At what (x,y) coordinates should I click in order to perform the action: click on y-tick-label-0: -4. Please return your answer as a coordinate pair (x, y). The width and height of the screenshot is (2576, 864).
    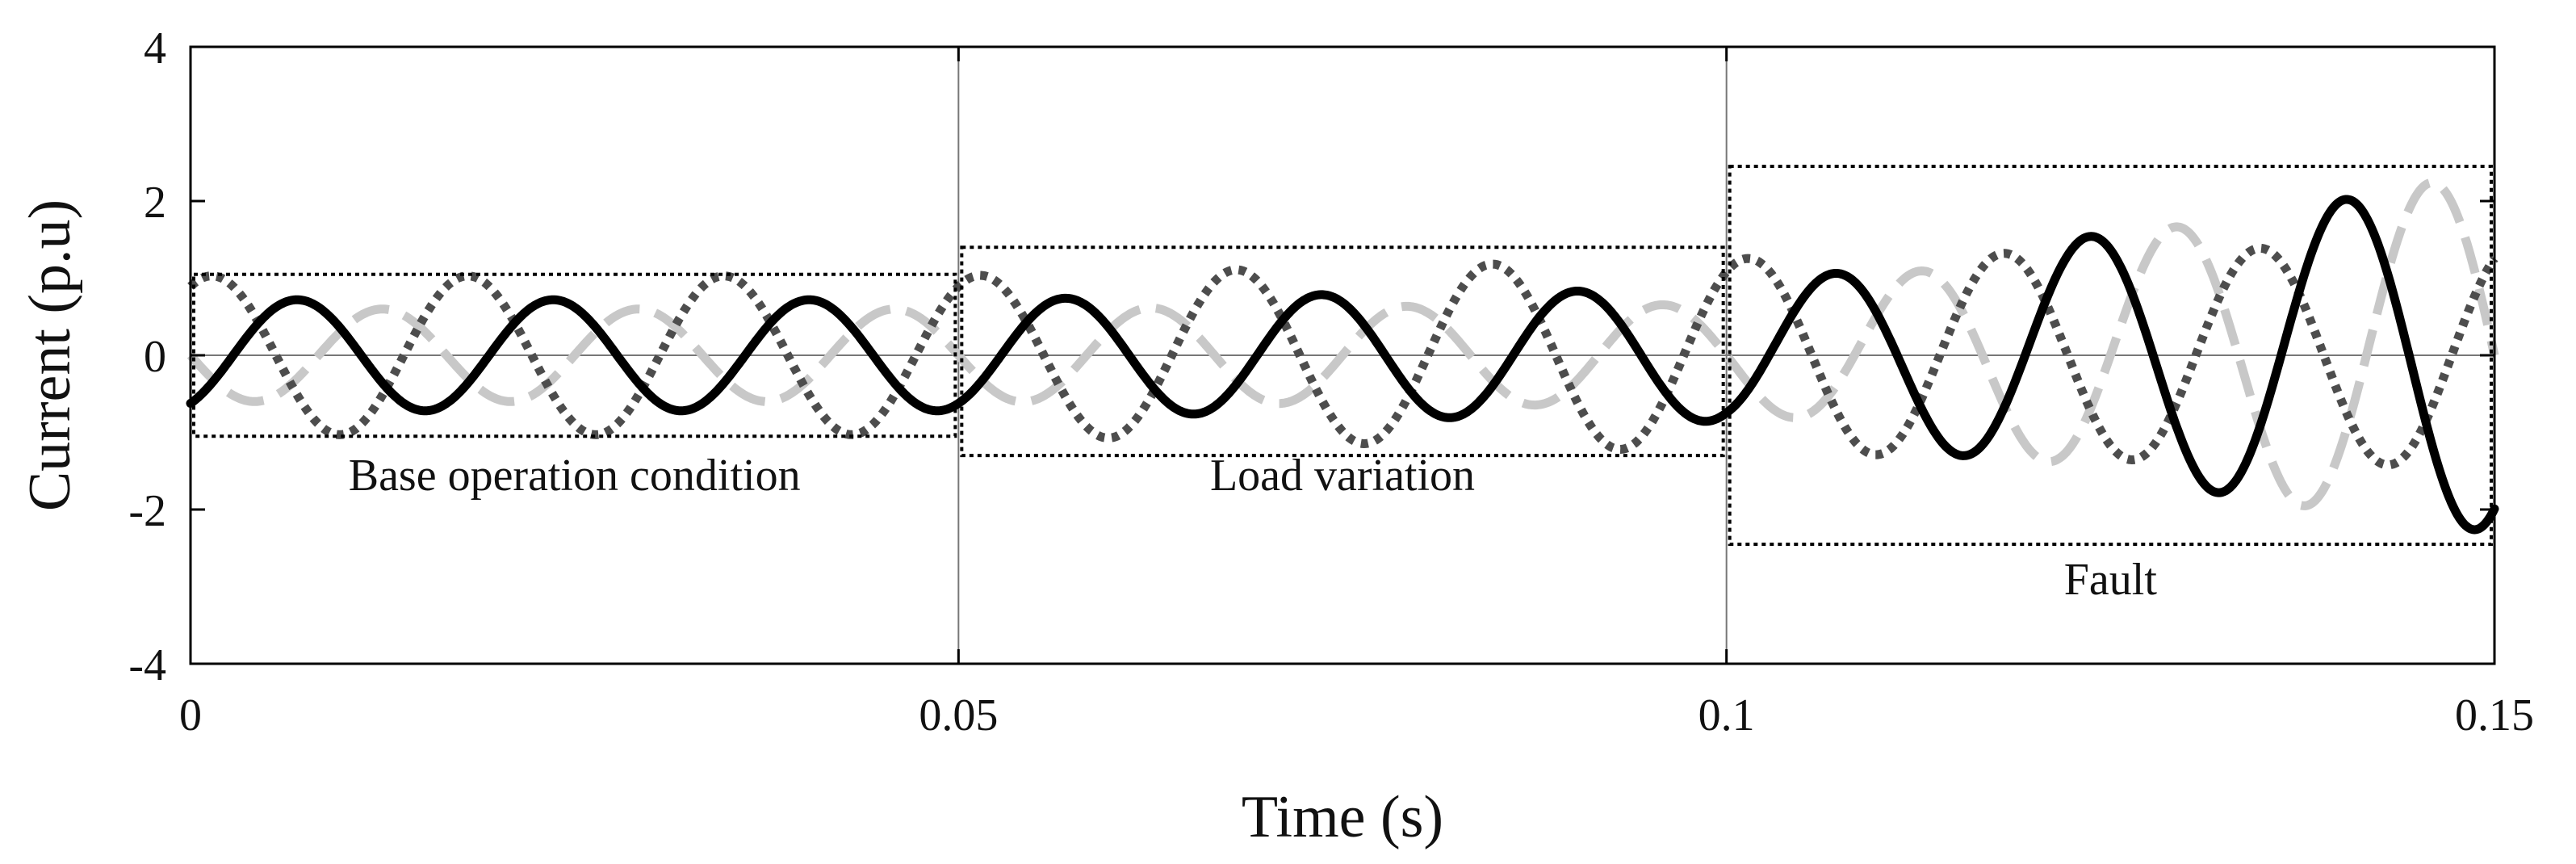
    Looking at the image, I should click on (147, 665).